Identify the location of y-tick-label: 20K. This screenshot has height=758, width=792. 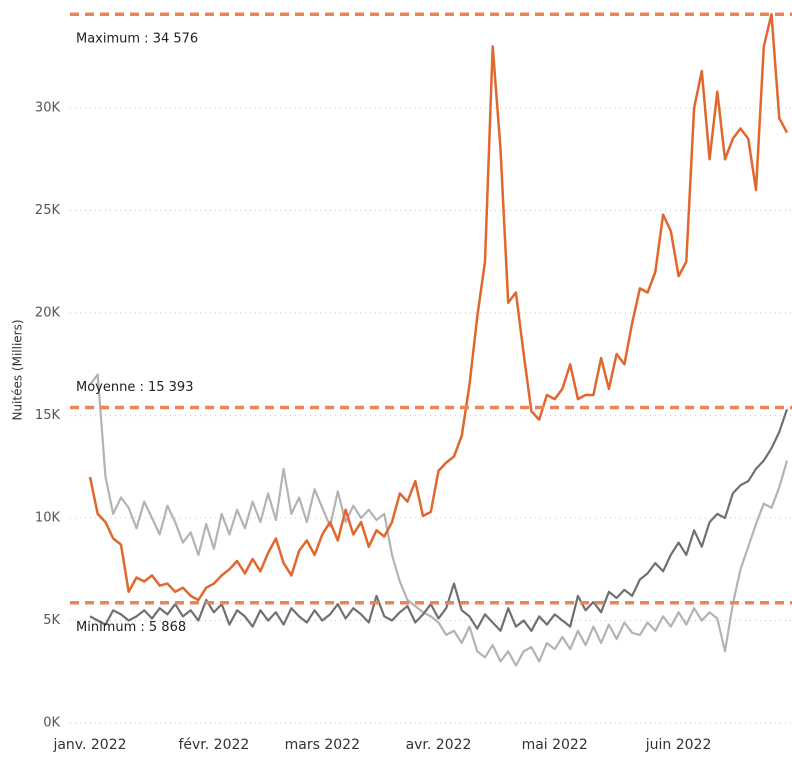
(48, 313).